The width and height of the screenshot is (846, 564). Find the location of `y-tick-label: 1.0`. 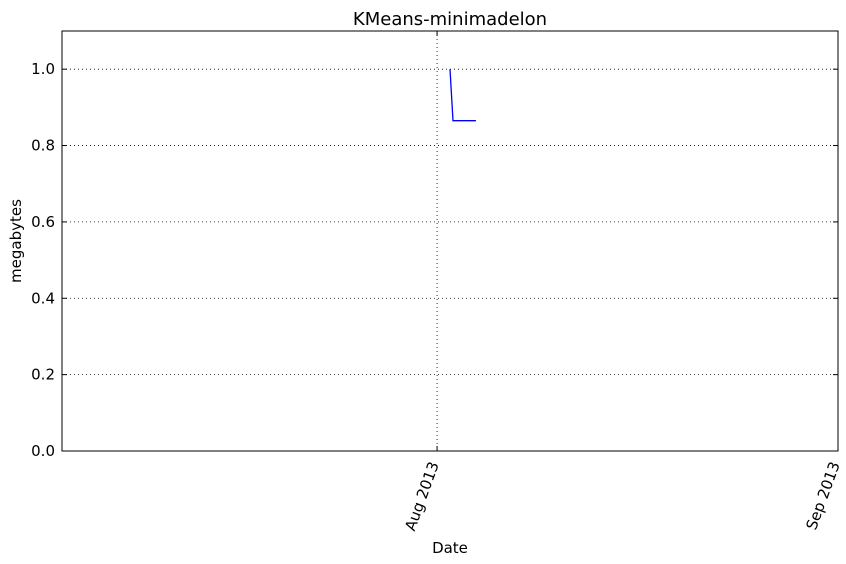

y-tick-label: 1.0 is located at coordinates (43, 69).